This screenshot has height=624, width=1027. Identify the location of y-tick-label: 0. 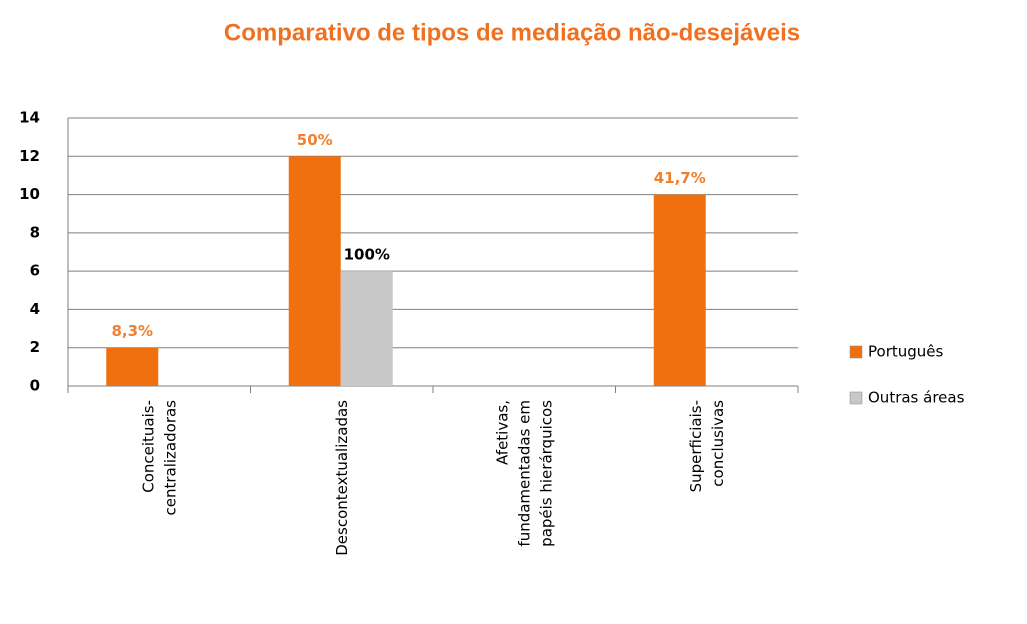
(35, 386).